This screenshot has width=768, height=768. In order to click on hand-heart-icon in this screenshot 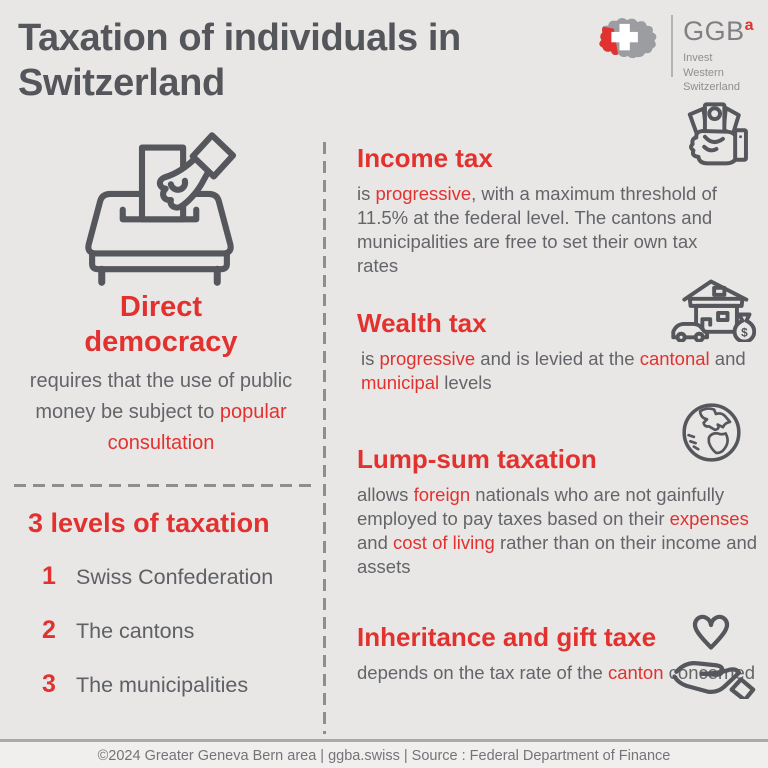, I will do `click(714, 656)`.